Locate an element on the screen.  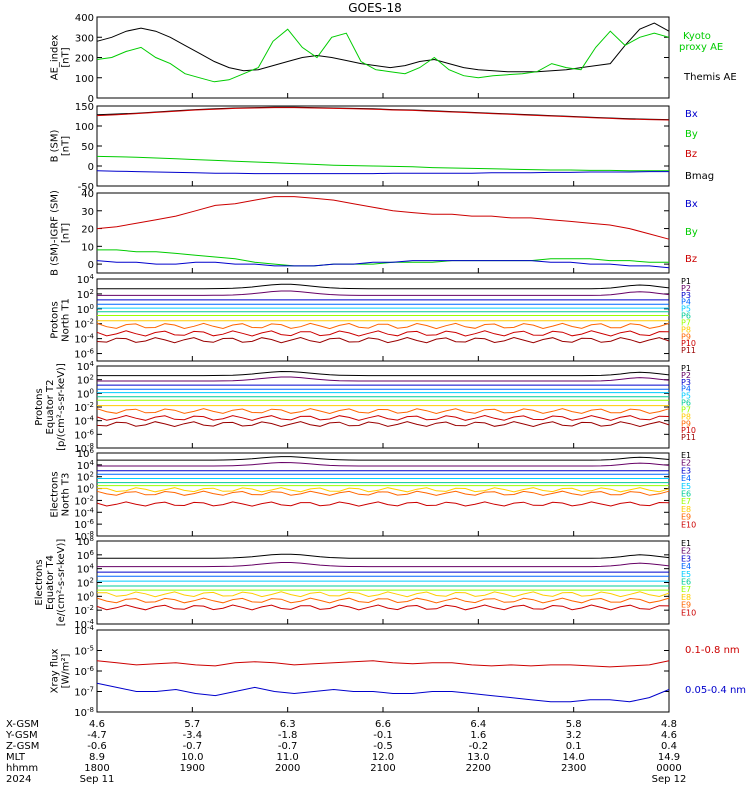
legend-pn-P8: P8 is located at coordinates (686, 329).